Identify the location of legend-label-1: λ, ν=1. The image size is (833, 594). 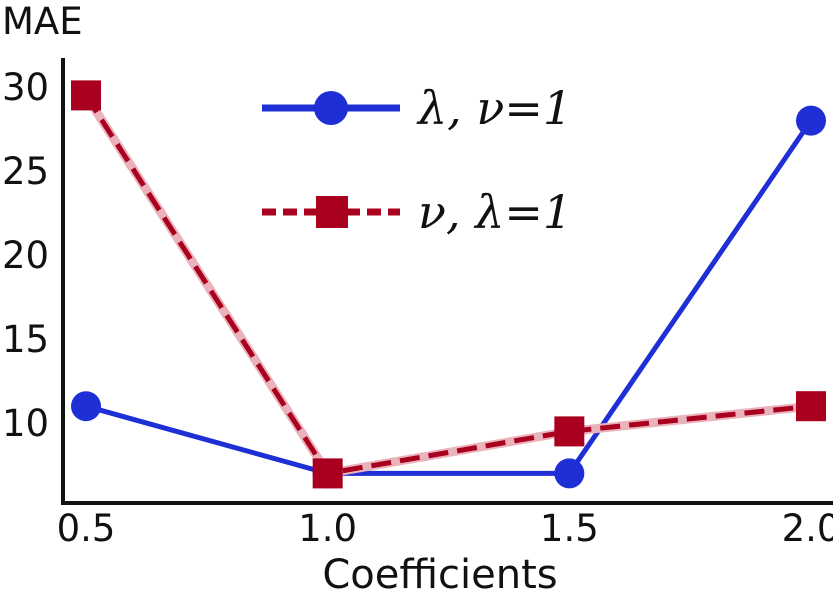
(494, 108).